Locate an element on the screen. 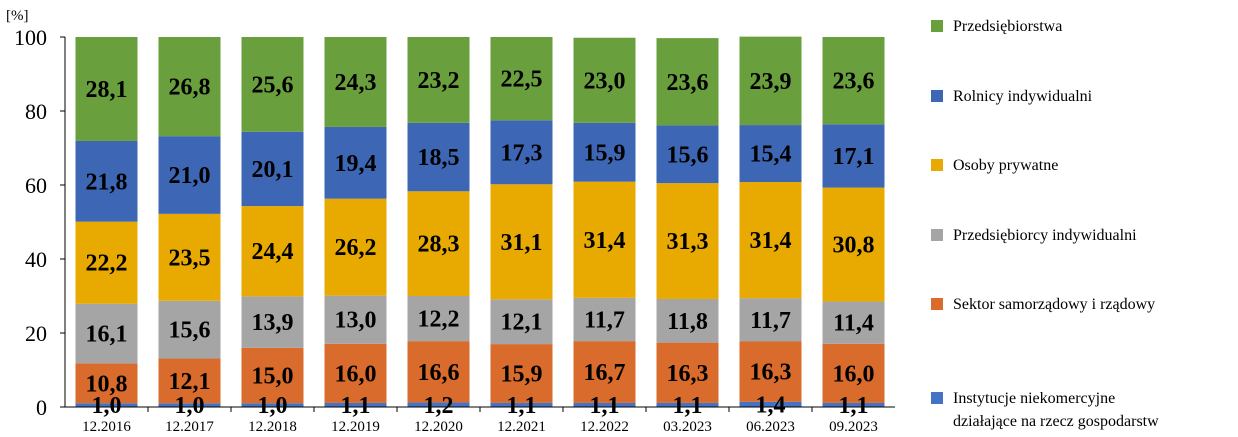 This screenshot has width=1238, height=437. data-label: 25,6 is located at coordinates (273, 85).